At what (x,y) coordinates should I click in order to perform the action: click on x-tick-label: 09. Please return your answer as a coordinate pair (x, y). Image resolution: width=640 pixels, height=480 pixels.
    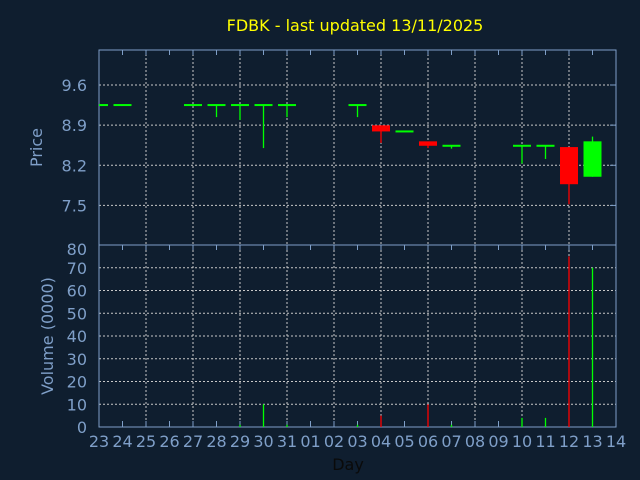
    Looking at the image, I should click on (498, 441).